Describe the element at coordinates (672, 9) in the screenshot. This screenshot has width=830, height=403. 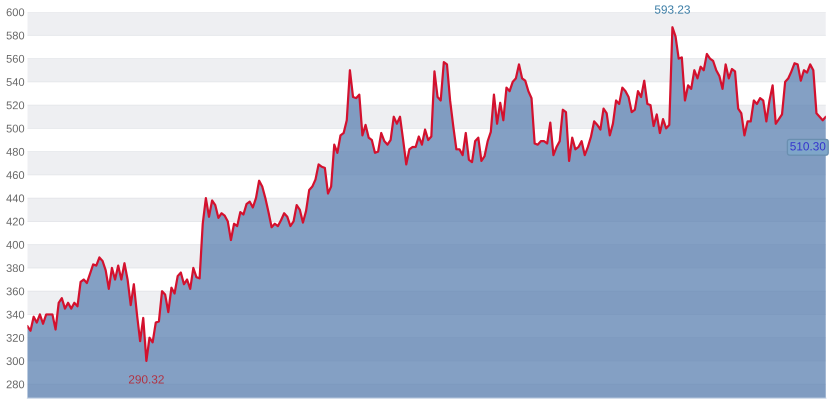
I see `annotation: 593.23` at that location.